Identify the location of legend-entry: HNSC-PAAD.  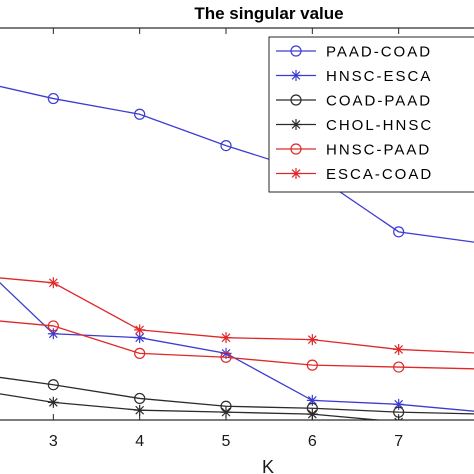
(353, 150).